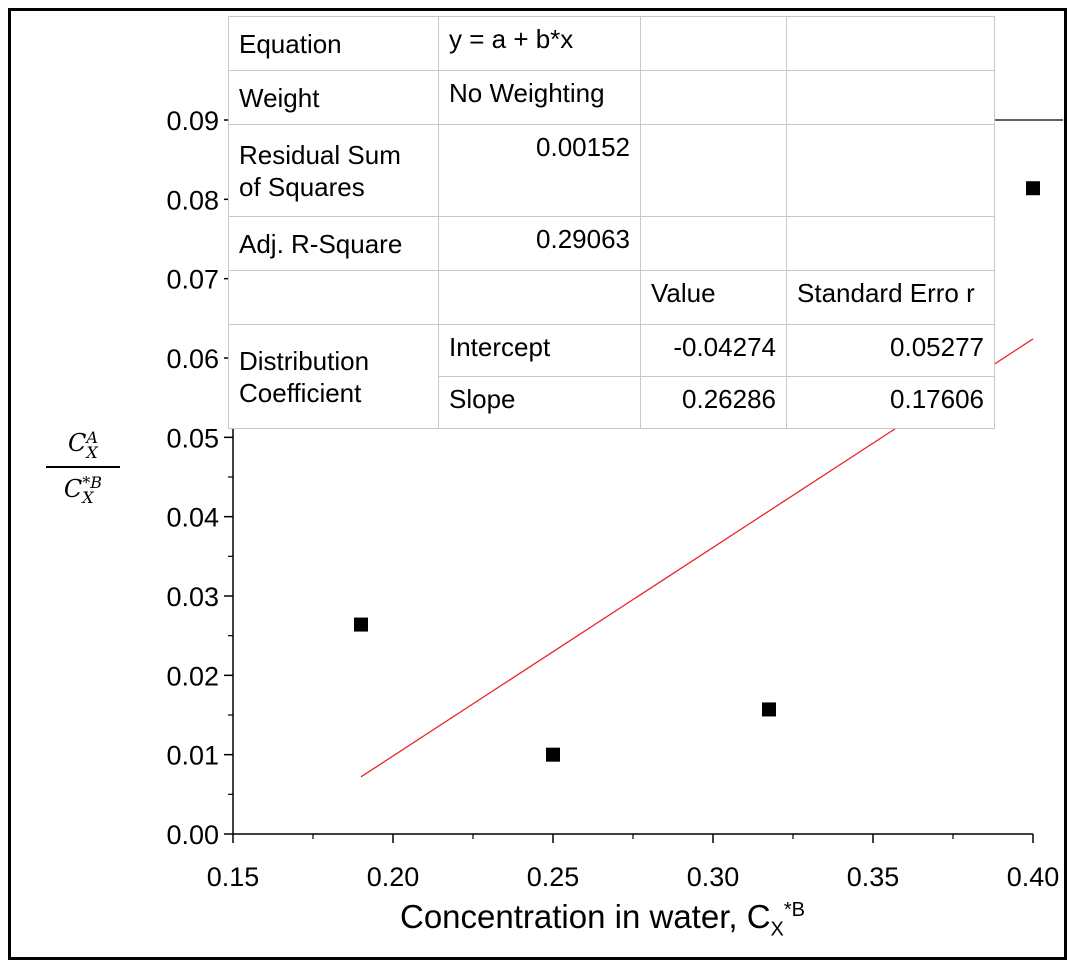 Image resolution: width=1079 pixels, height=972 pixels. I want to click on table-row: Value Standard Erro r, so click(611, 297).